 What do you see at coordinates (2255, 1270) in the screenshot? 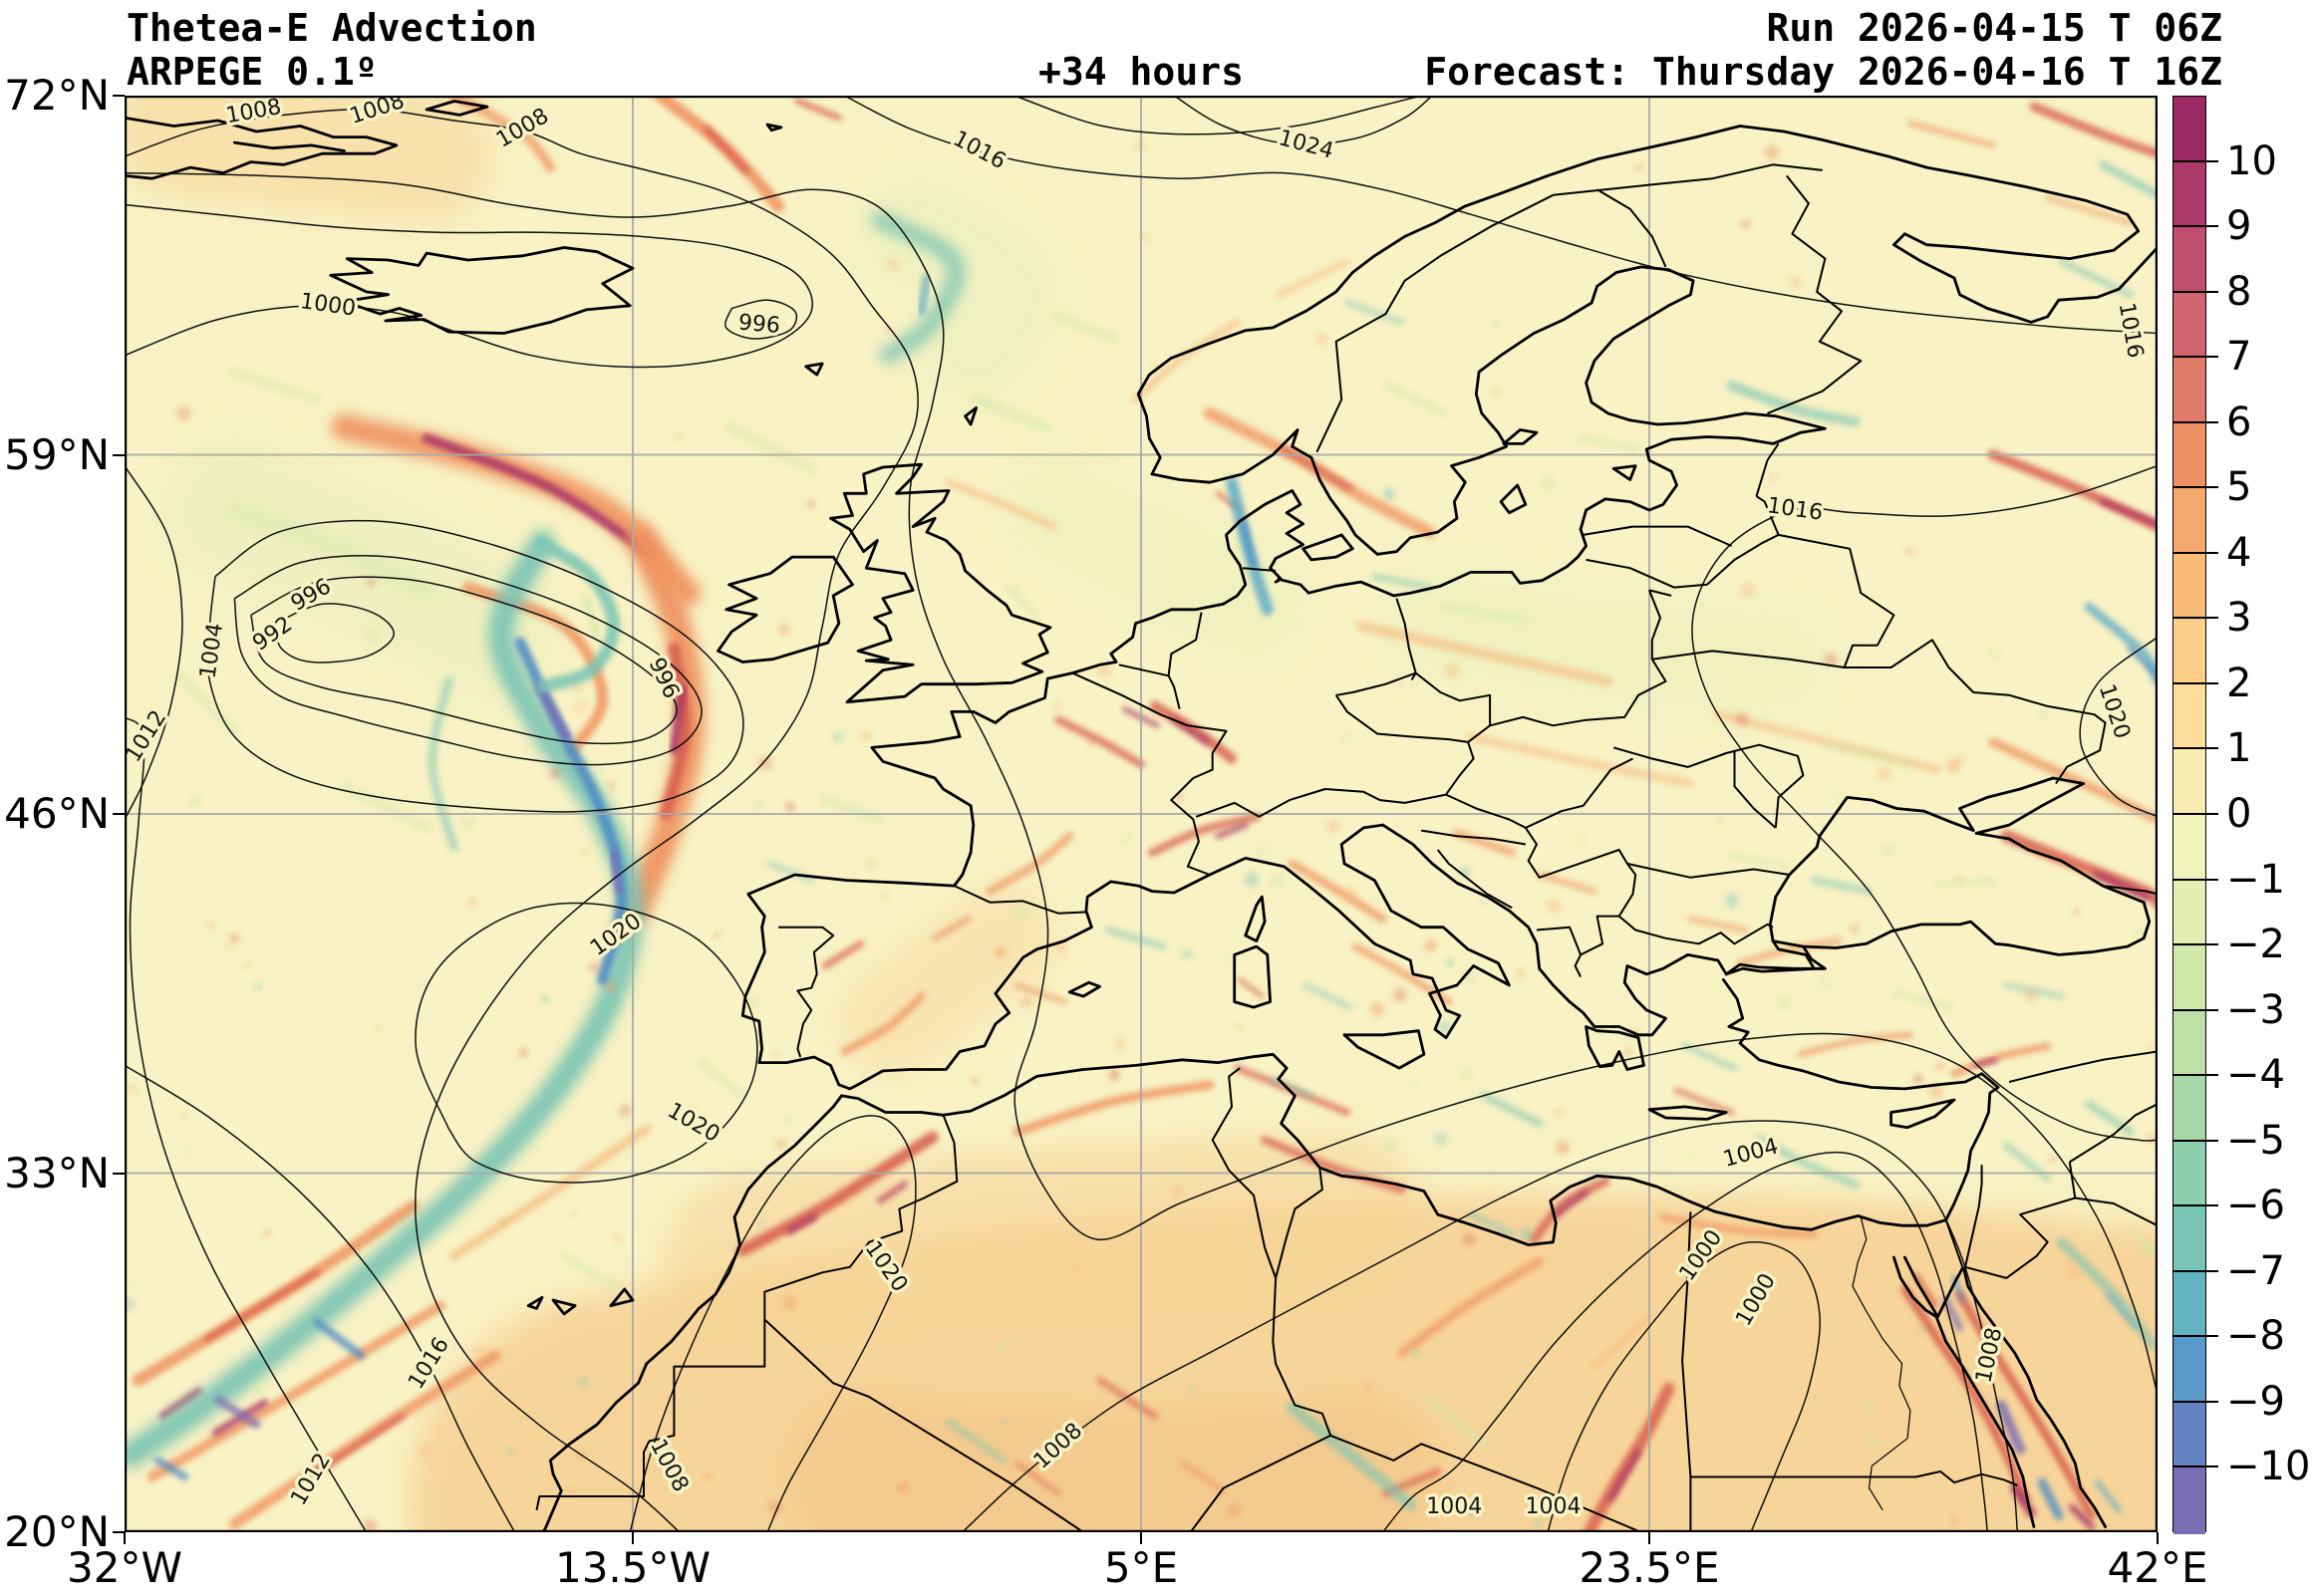
I see `colorbar-tick-label: −7` at bounding box center [2255, 1270].